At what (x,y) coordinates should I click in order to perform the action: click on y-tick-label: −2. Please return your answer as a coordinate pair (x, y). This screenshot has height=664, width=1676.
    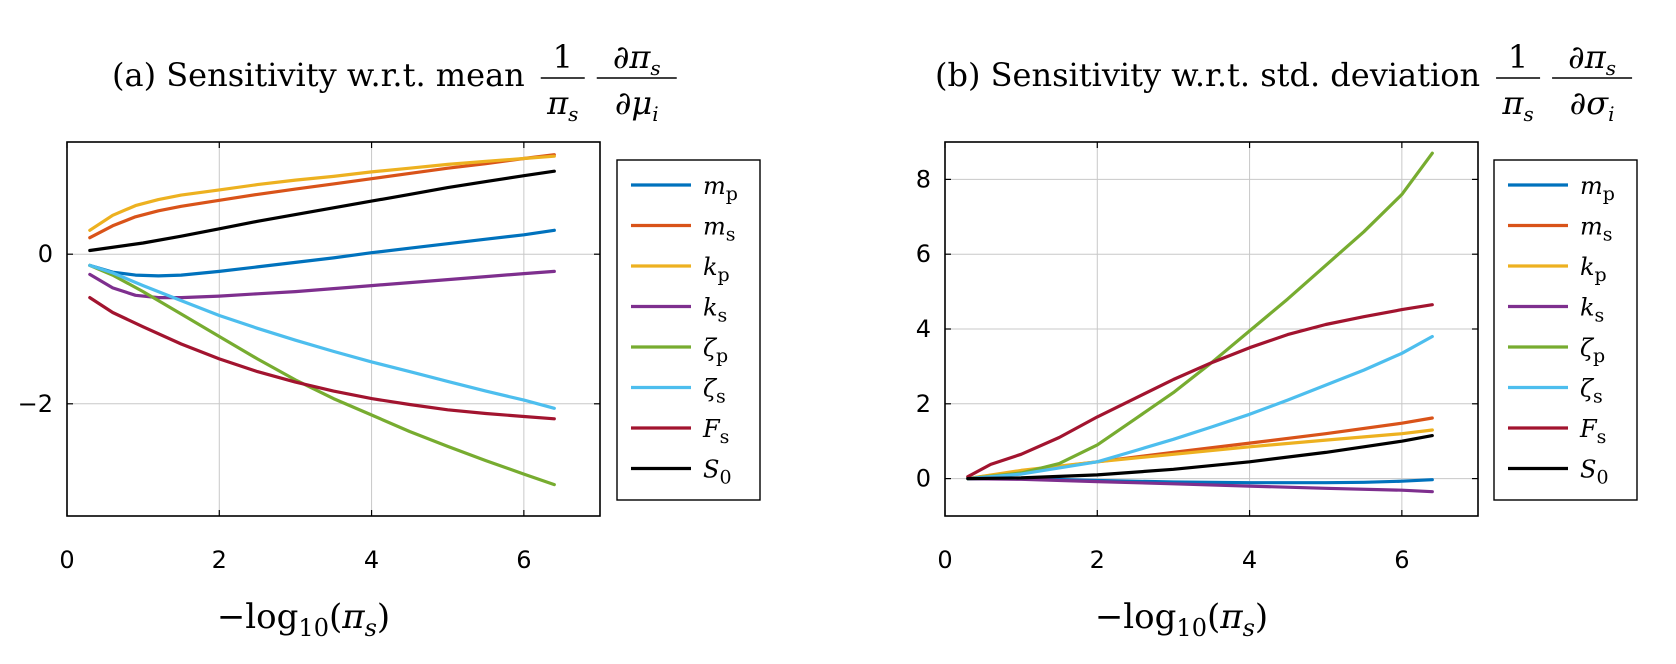
    Looking at the image, I should click on (35, 404).